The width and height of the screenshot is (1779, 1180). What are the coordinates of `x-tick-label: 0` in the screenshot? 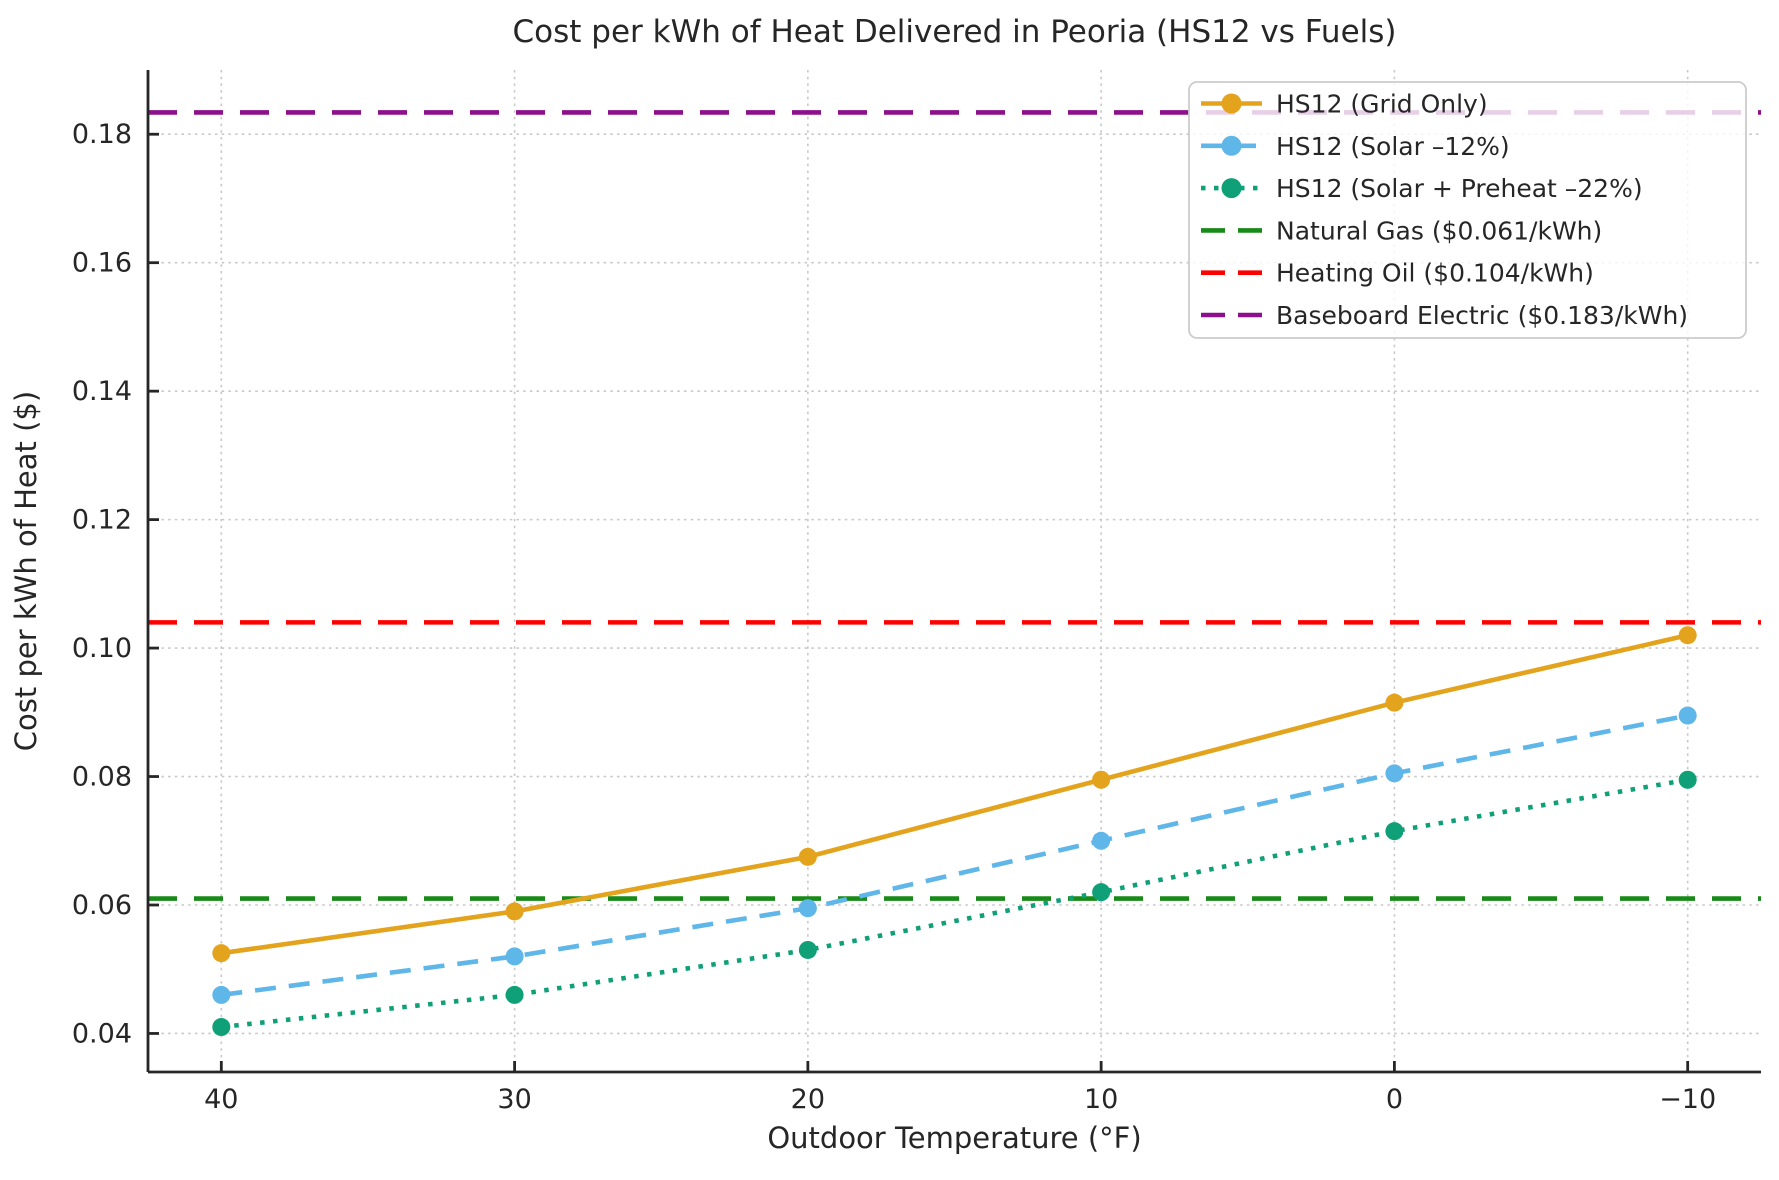 It's located at (1394, 1099).